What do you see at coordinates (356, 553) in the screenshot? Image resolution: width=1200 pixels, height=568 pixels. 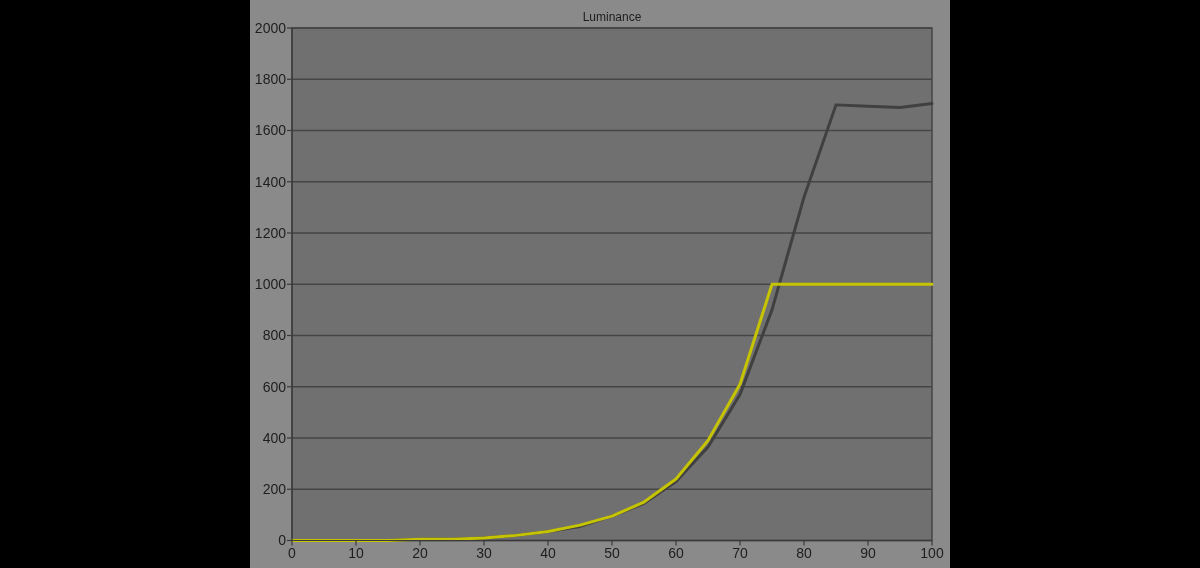 I see `x-tick-label: 10` at bounding box center [356, 553].